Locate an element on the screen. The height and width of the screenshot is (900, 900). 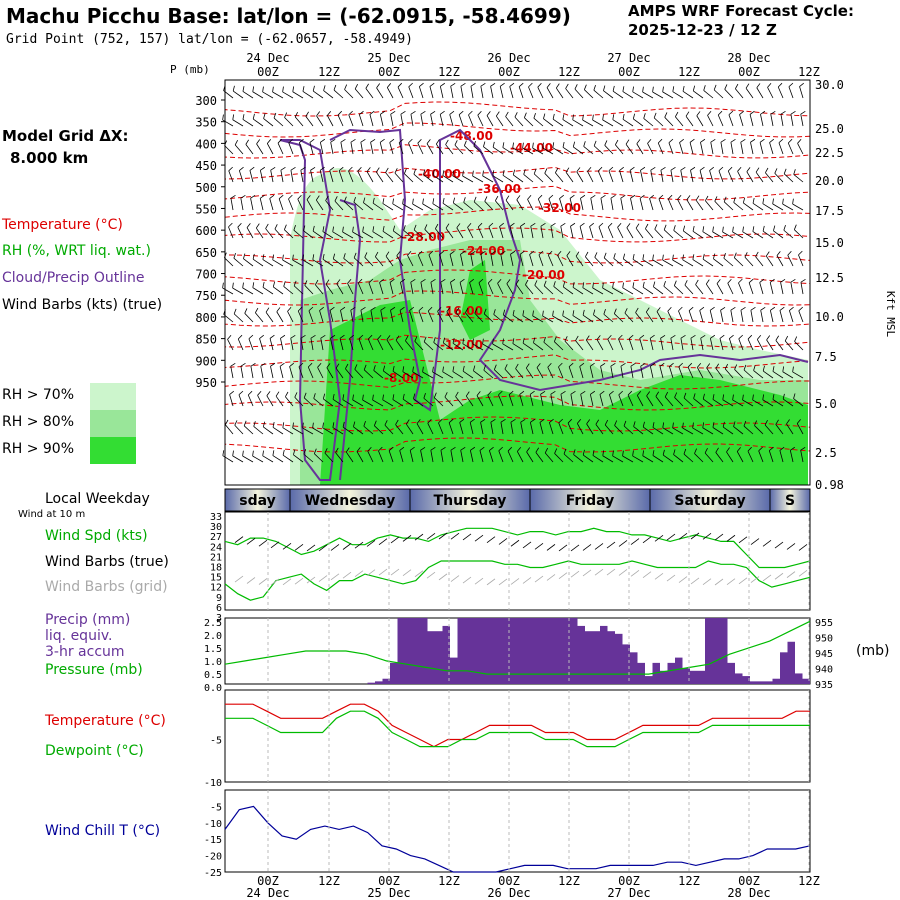
wind-speed-grid-line is located at coordinates (517, 580).